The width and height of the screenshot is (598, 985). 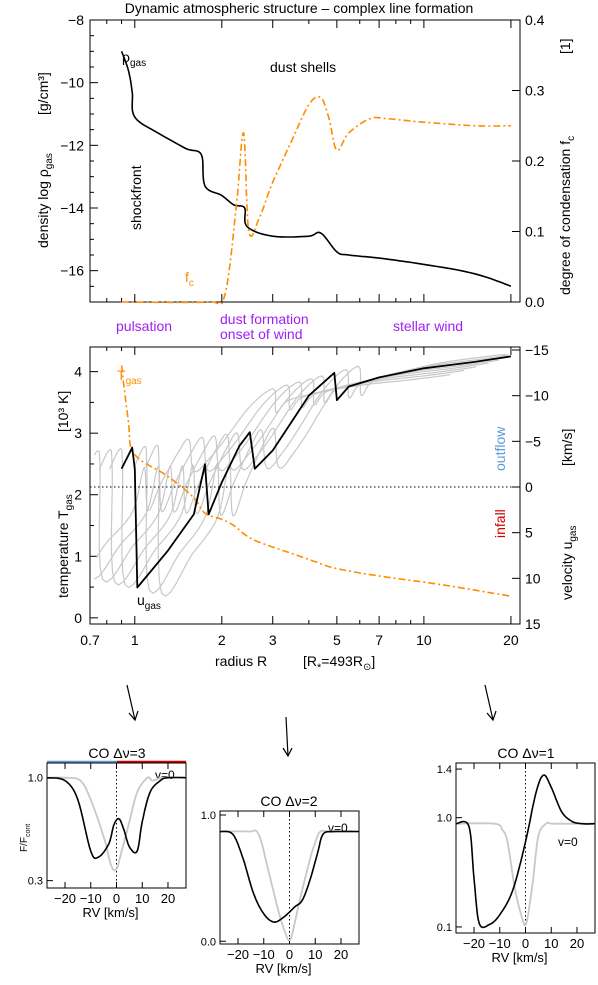 I want to click on arrow-middle, so click(x=287, y=737).